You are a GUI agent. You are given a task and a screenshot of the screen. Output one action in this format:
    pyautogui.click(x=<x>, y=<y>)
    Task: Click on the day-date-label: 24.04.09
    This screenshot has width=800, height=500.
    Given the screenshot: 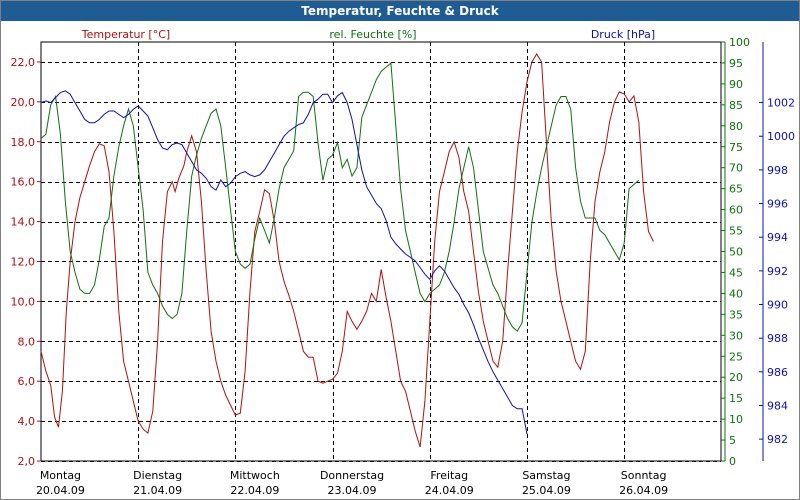 What is the action you would take?
    pyautogui.click(x=449, y=490)
    